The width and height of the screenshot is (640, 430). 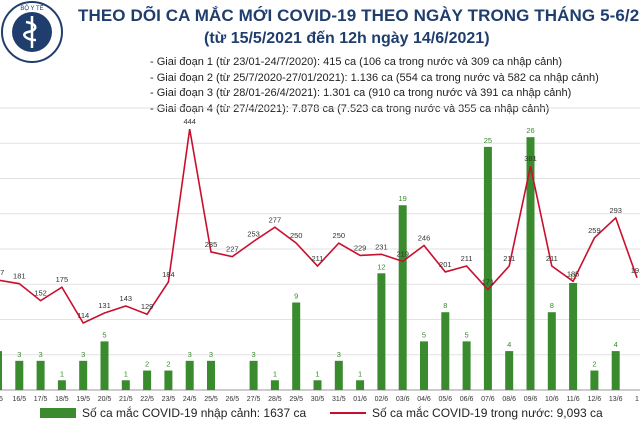 I want to click on line-label: 181, so click(x=19, y=276).